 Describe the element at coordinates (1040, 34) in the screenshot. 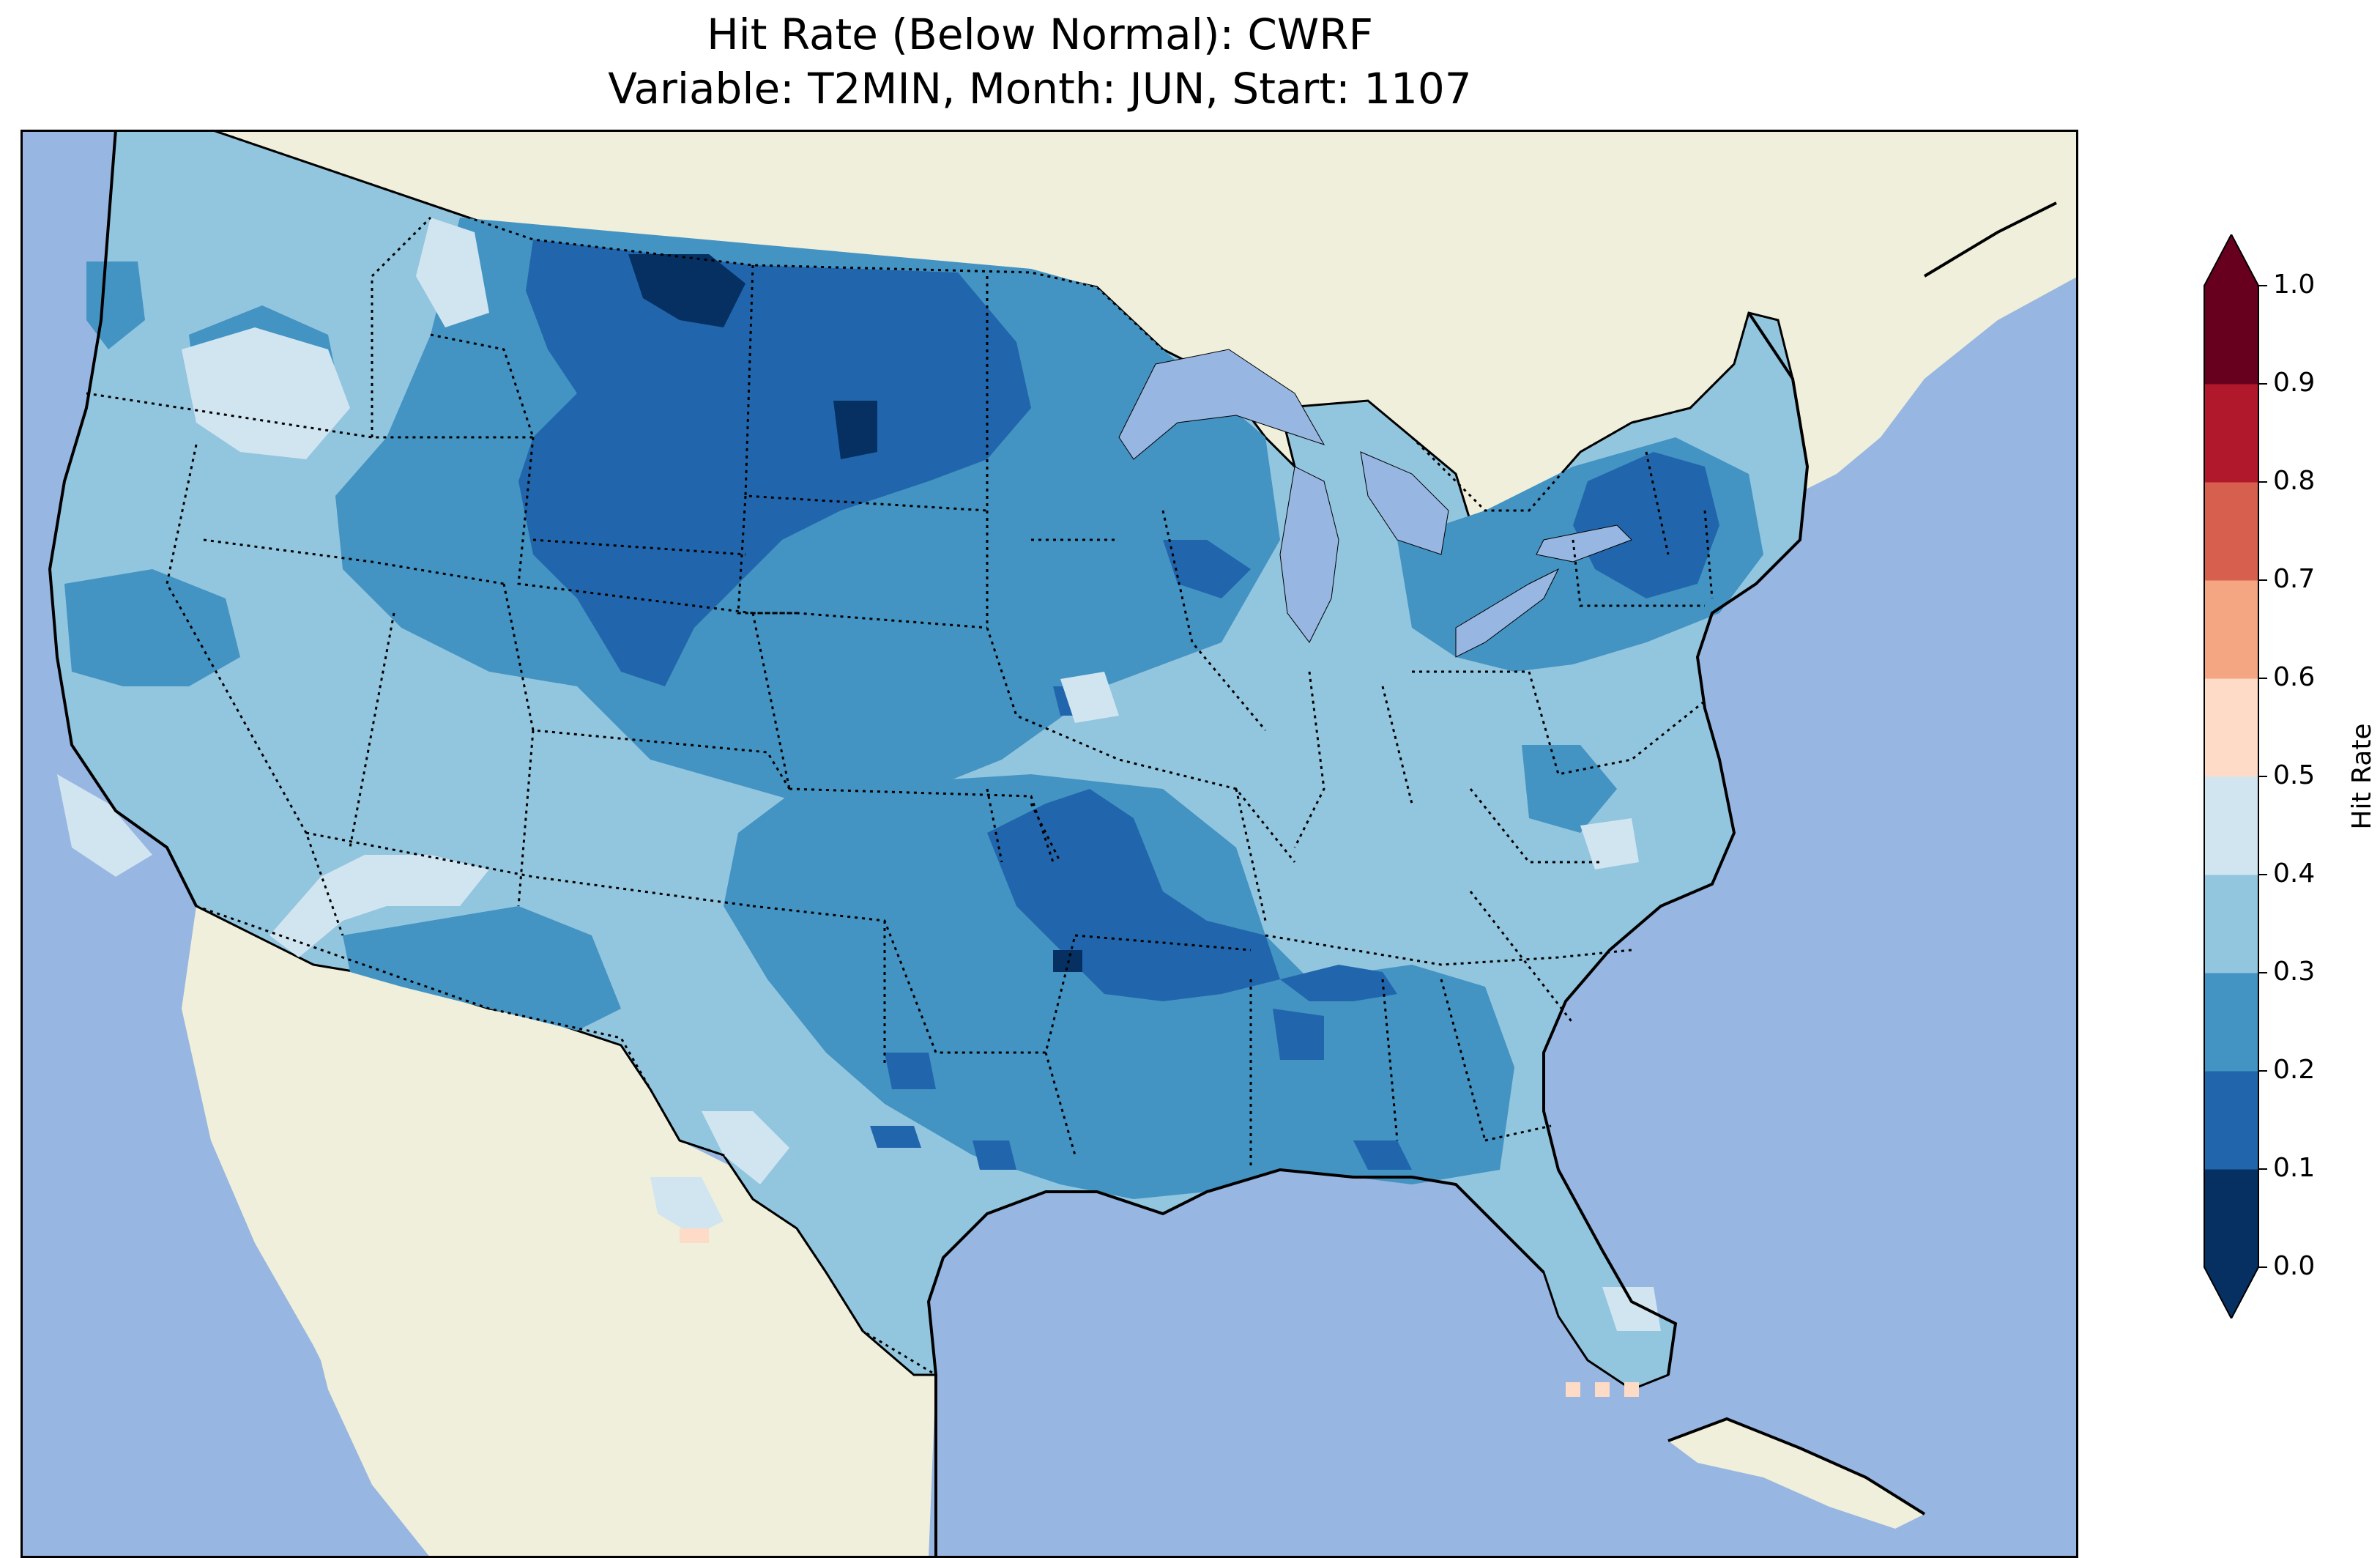

I see `chart-title: Hit Rate (Below Normal): CWRF` at that location.